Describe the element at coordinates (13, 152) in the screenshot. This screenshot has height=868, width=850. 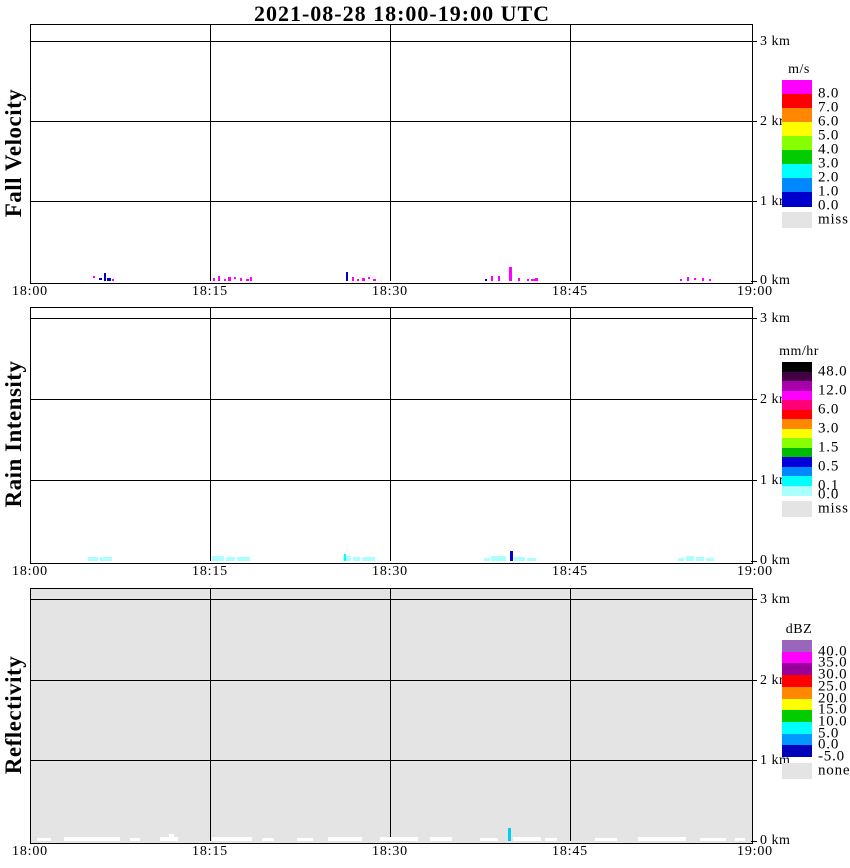
I see `panel-ylabel: Fall Velocity` at that location.